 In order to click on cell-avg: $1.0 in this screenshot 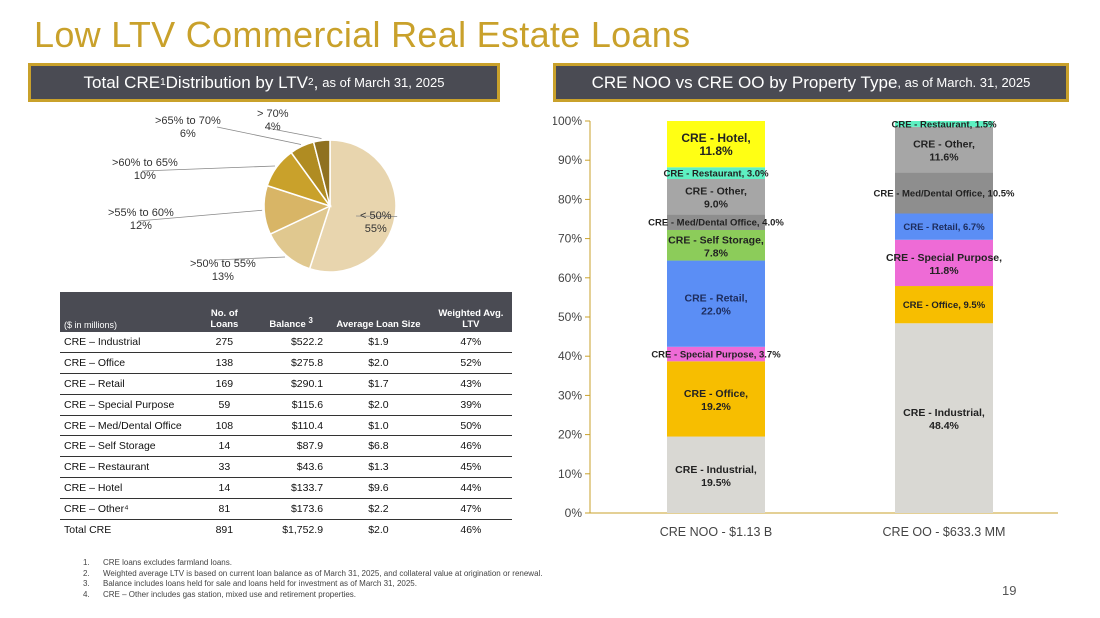, I will do `click(378, 426)`.